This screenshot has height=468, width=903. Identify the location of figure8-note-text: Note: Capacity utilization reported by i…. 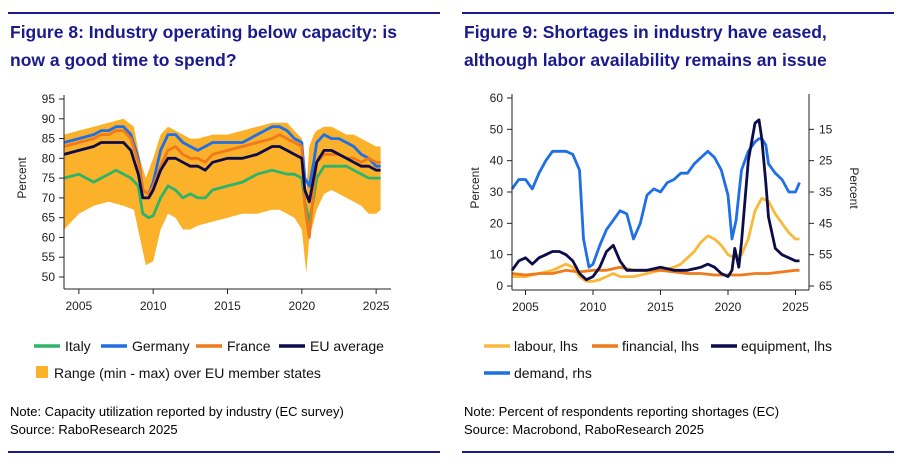
(177, 411).